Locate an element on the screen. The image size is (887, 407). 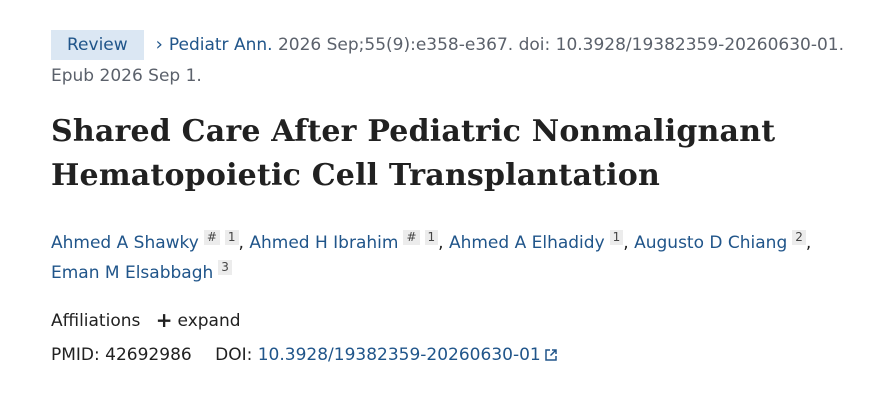
journal-link: Pediatr Ann. is located at coordinates (220, 45).